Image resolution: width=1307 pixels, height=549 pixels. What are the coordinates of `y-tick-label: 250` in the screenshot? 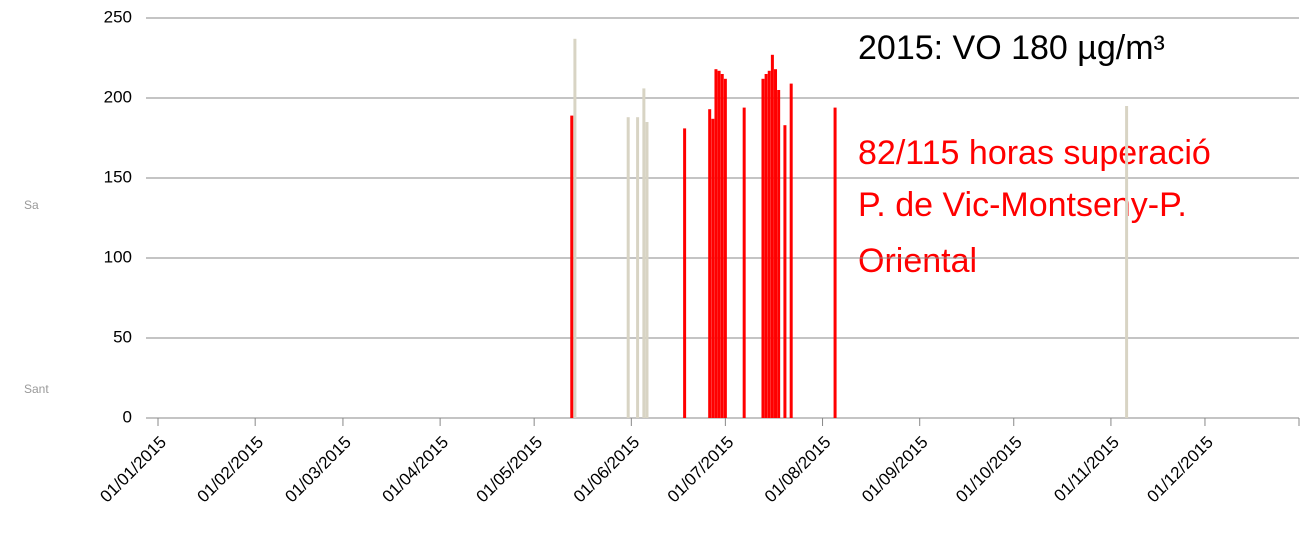 It's located at (118, 16).